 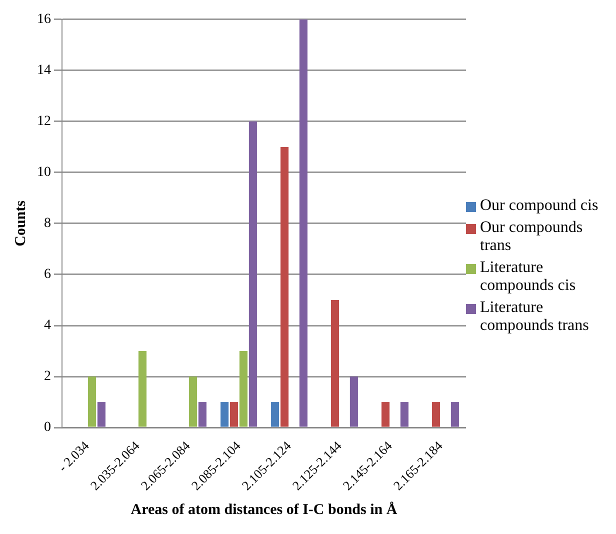 I want to click on legend-label: Our compound cis, so click(x=539, y=205).